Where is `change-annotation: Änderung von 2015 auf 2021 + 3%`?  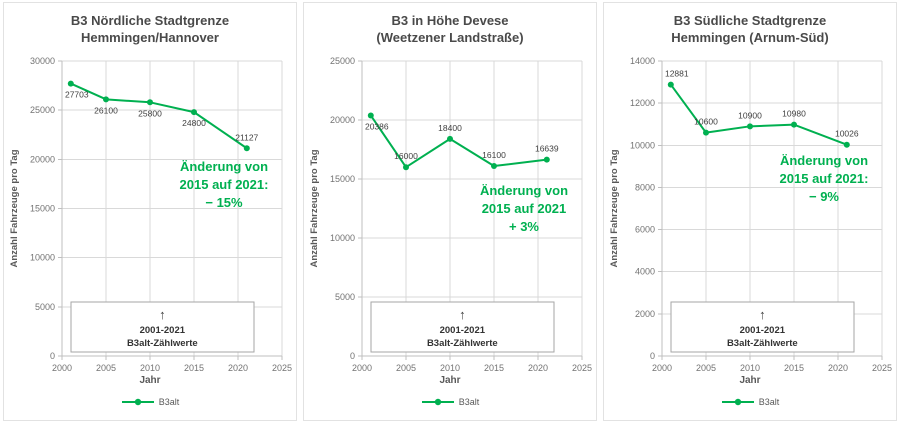
change-annotation: Änderung von 2015 auf 2021 + 3% is located at coordinates (524, 208).